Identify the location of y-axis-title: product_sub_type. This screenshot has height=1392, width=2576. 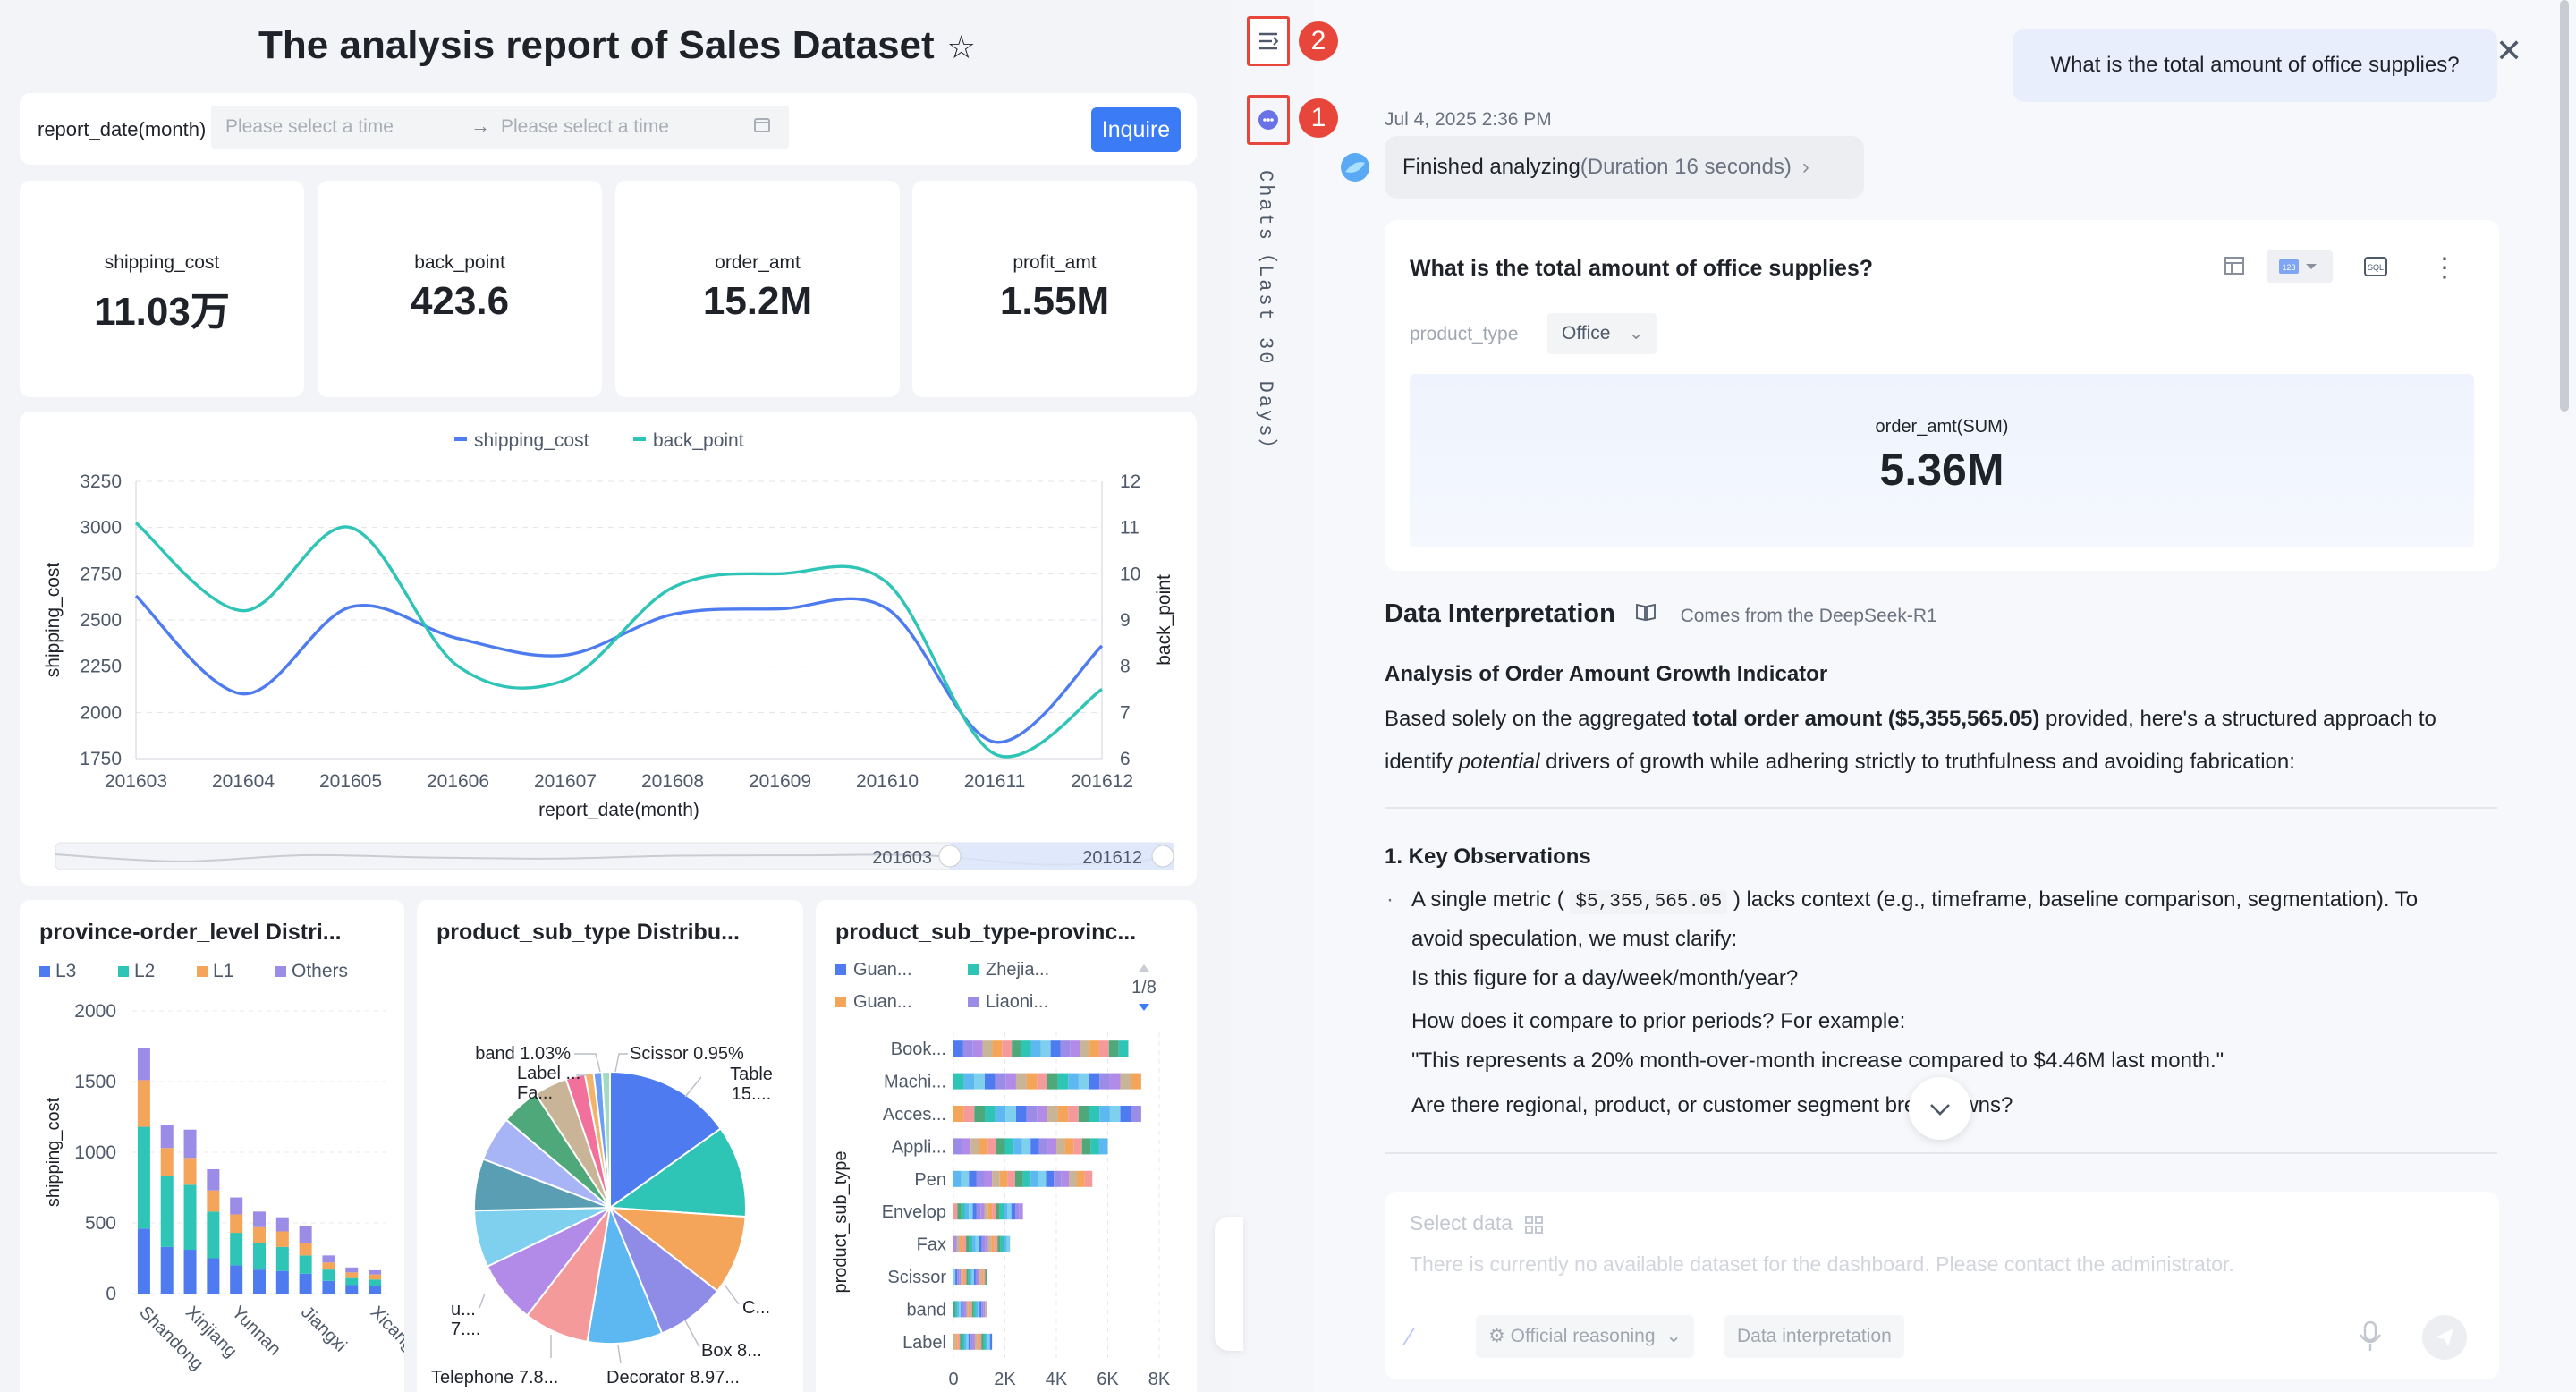
(841, 1221).